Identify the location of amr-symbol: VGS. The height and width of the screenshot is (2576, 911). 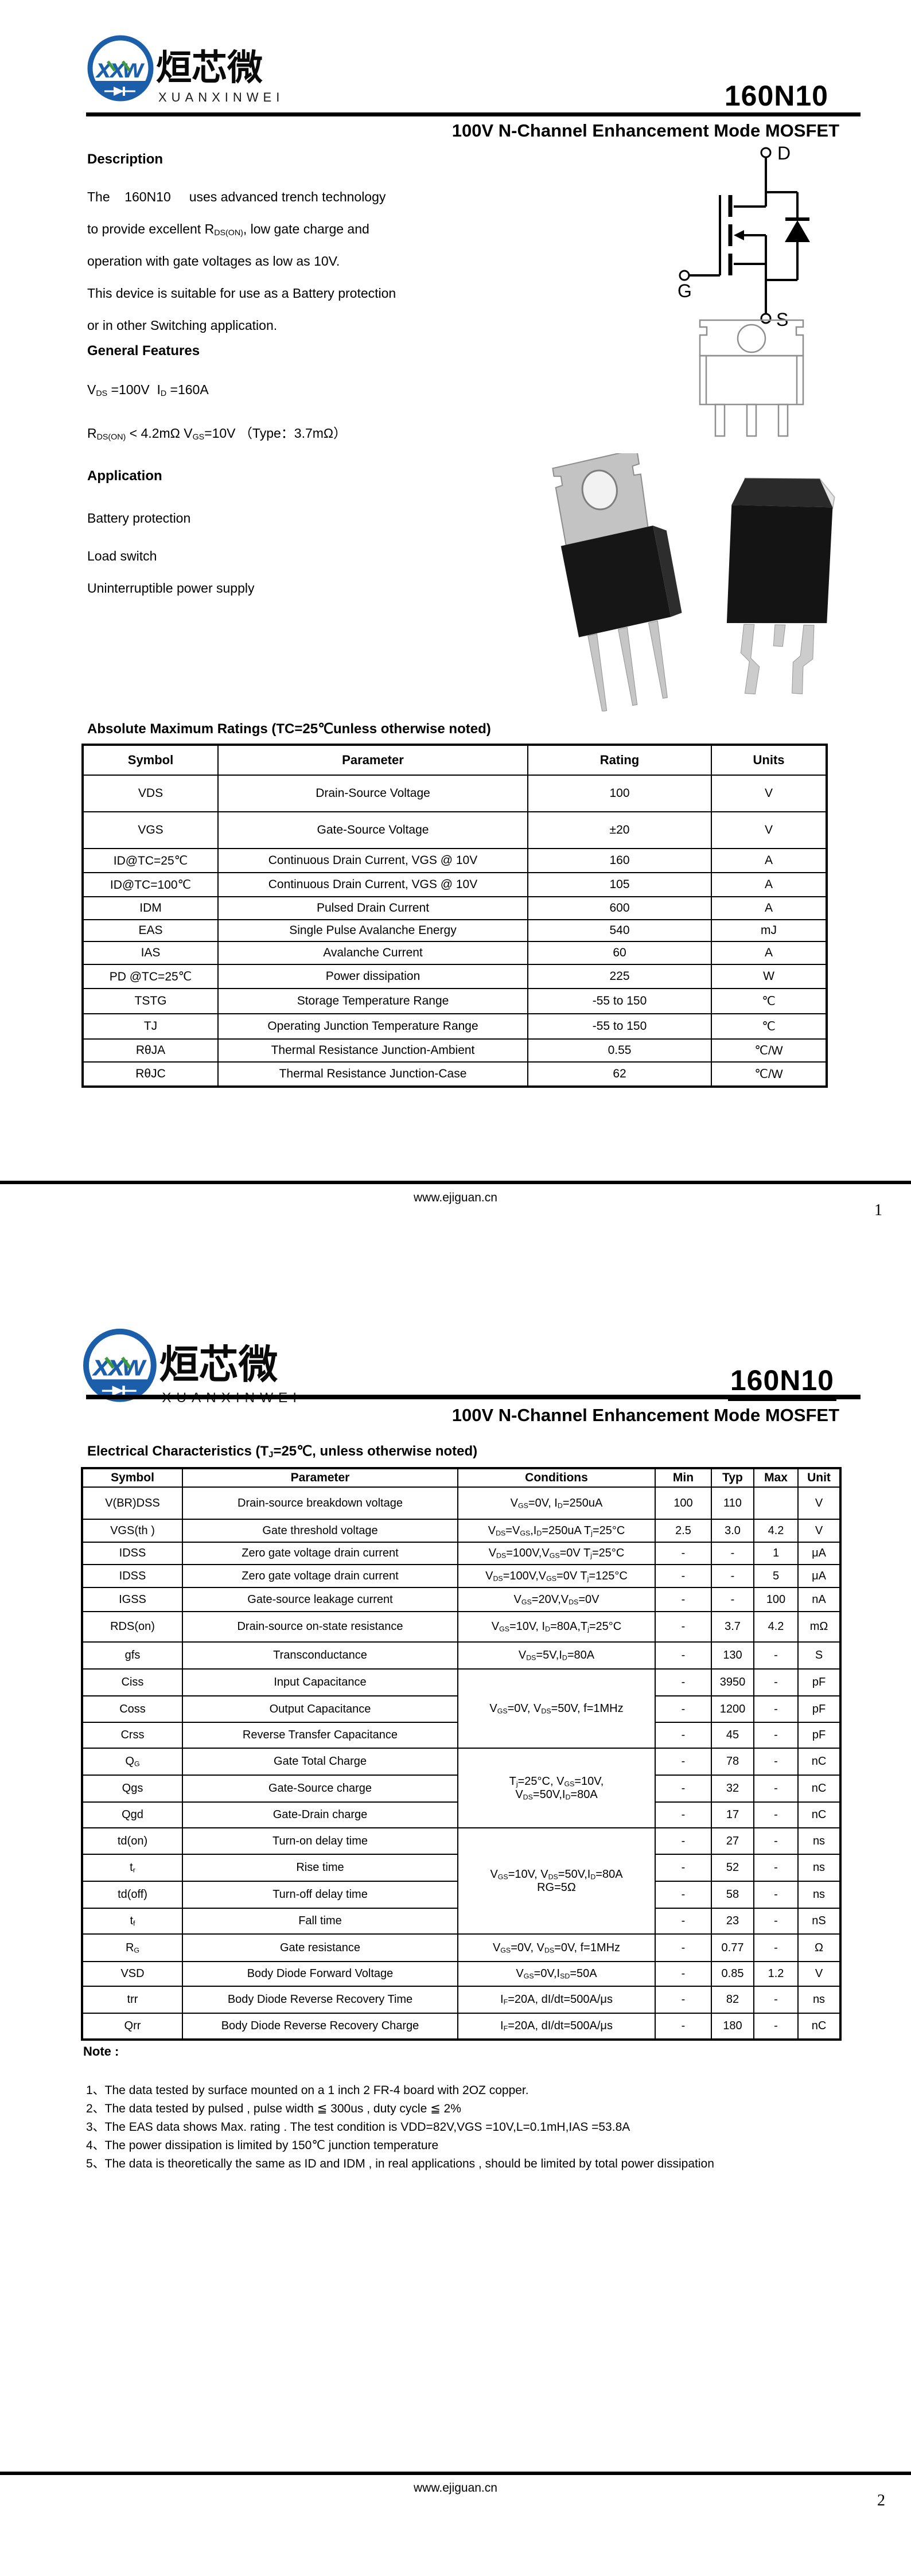
(151, 830).